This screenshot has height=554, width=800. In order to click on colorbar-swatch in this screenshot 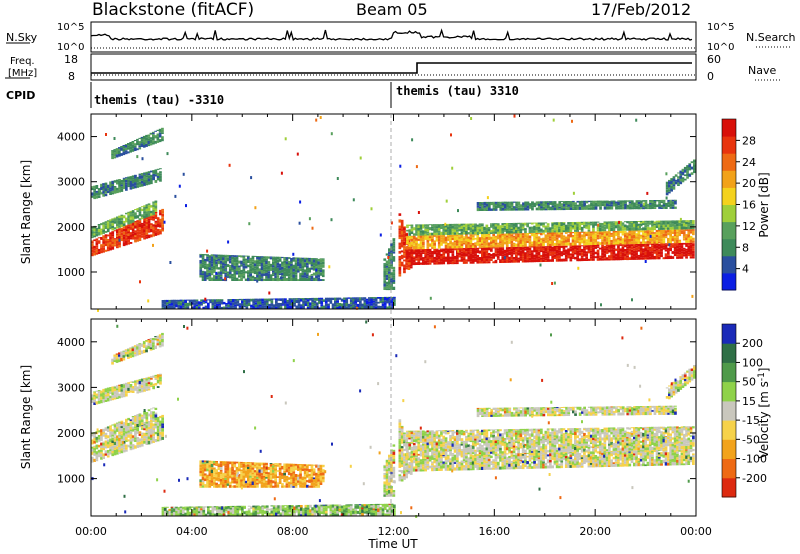, I will do `click(729, 281)`.